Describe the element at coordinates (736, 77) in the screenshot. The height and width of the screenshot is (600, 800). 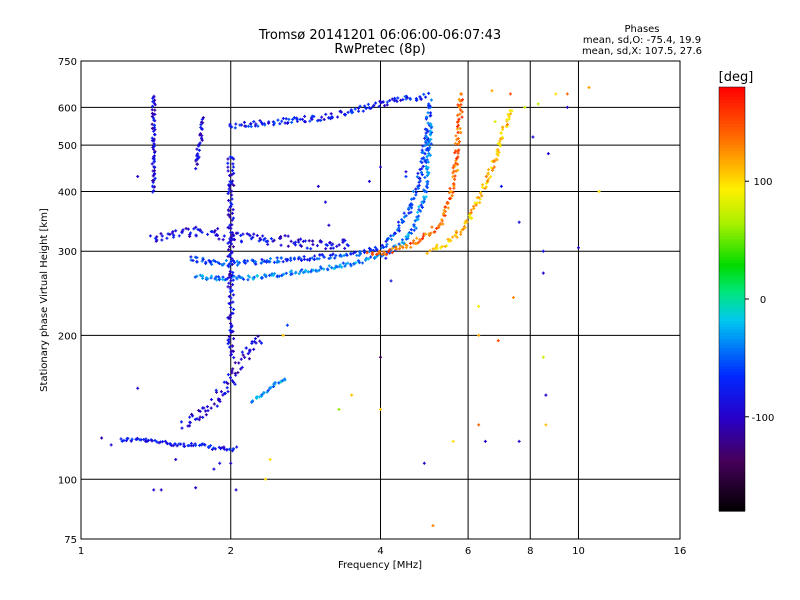
I see `colorbar-label: [deg]` at that location.